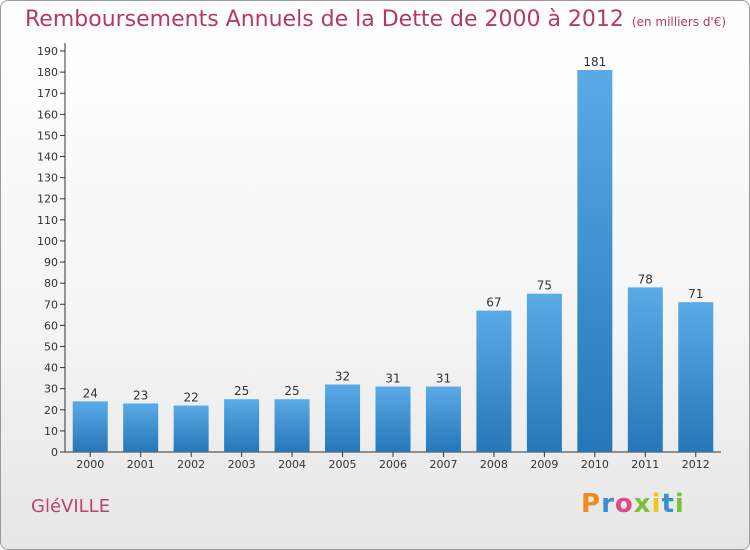 This screenshot has height=550, width=750. What do you see at coordinates (241, 391) in the screenshot?
I see `data-label-2003: 25` at bounding box center [241, 391].